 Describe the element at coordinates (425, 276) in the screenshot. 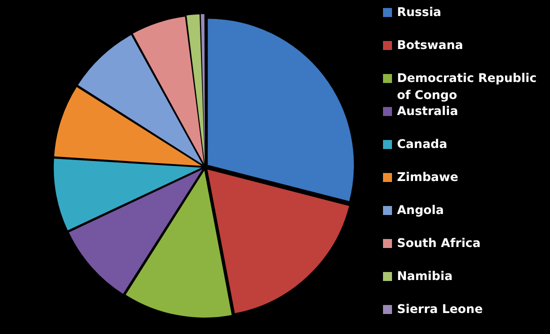

I see `legend-label: Namibia` at that location.